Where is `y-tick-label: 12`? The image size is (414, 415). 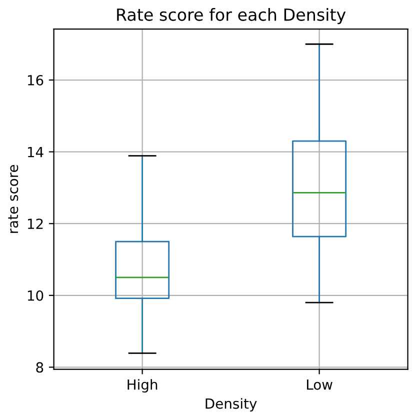
y-tick-label: 12 is located at coordinates (35, 223).